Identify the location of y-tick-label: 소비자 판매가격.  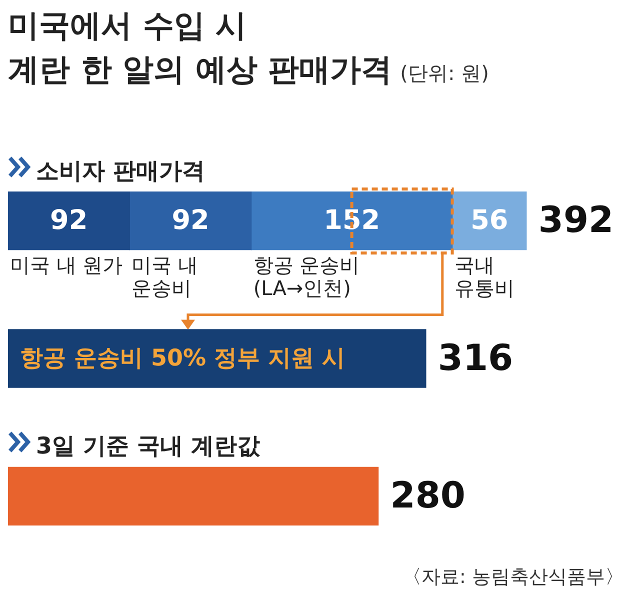
(121, 171).